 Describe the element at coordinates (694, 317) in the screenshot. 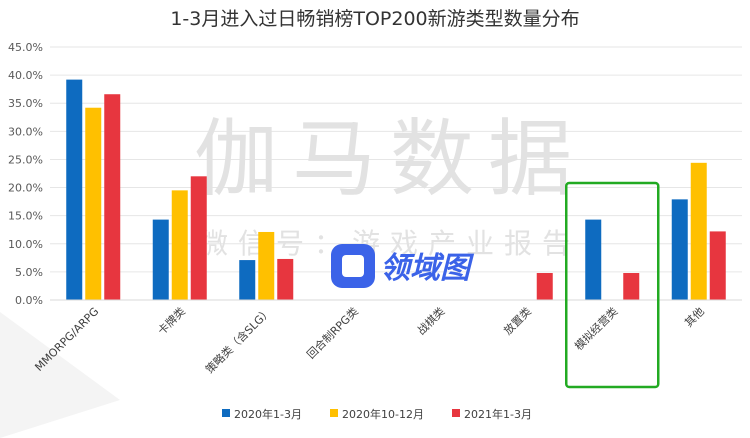

I see `x-tick-label: 其他` at that location.